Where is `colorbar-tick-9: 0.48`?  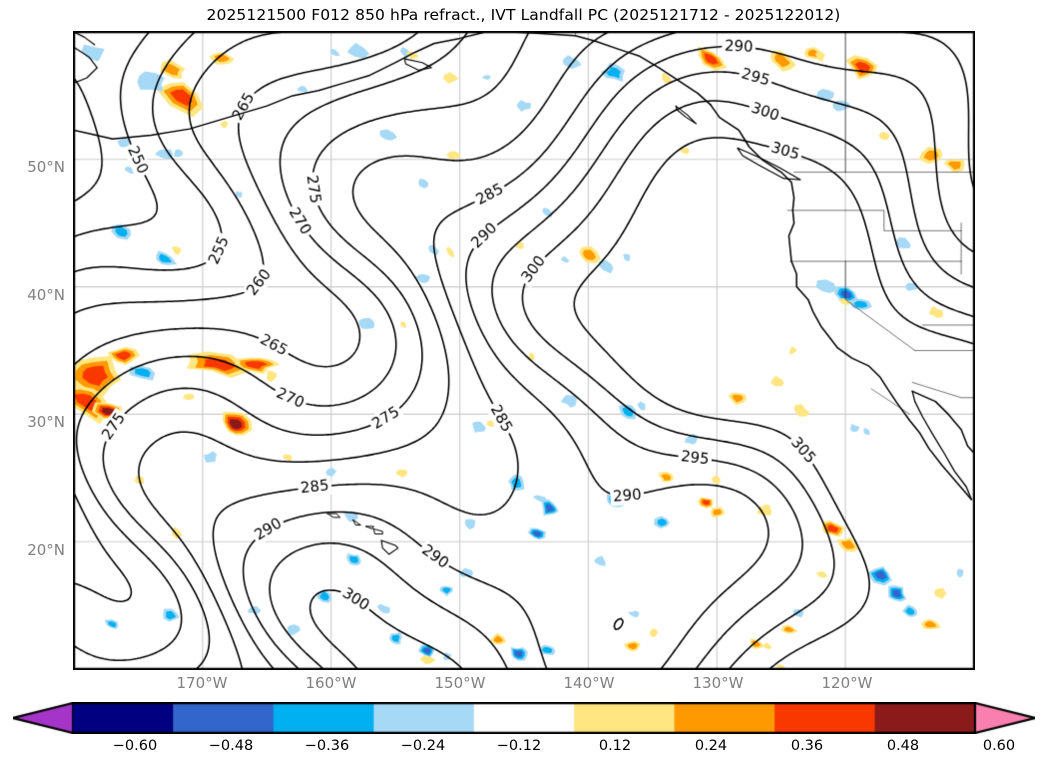
colorbar-tick-9: 0.48 is located at coordinates (903, 746).